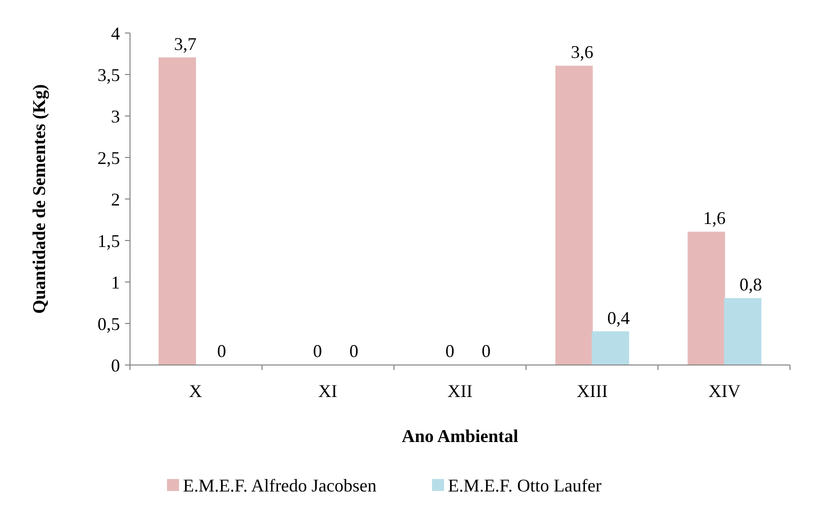 The image size is (819, 517). What do you see at coordinates (109, 158) in the screenshot?
I see `y-tick-label: 2,5` at bounding box center [109, 158].